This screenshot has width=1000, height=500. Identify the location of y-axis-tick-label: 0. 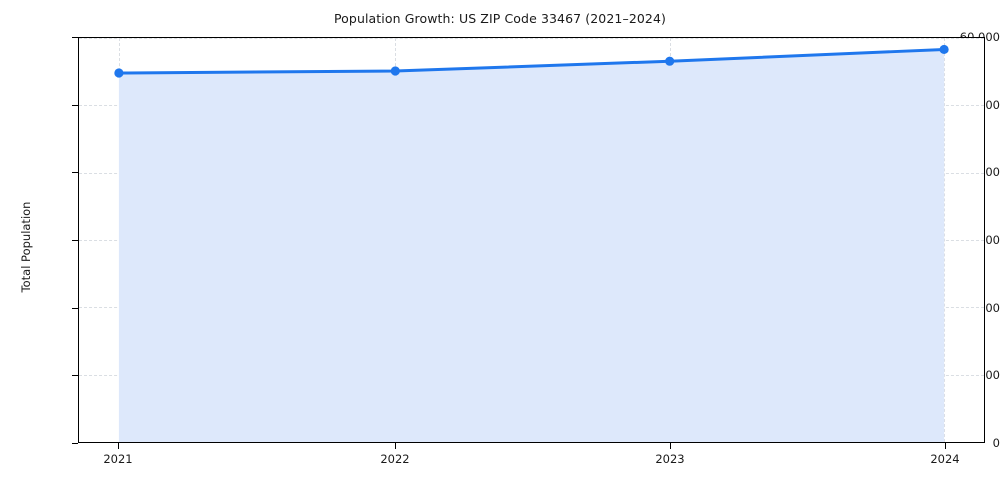
(996, 443).